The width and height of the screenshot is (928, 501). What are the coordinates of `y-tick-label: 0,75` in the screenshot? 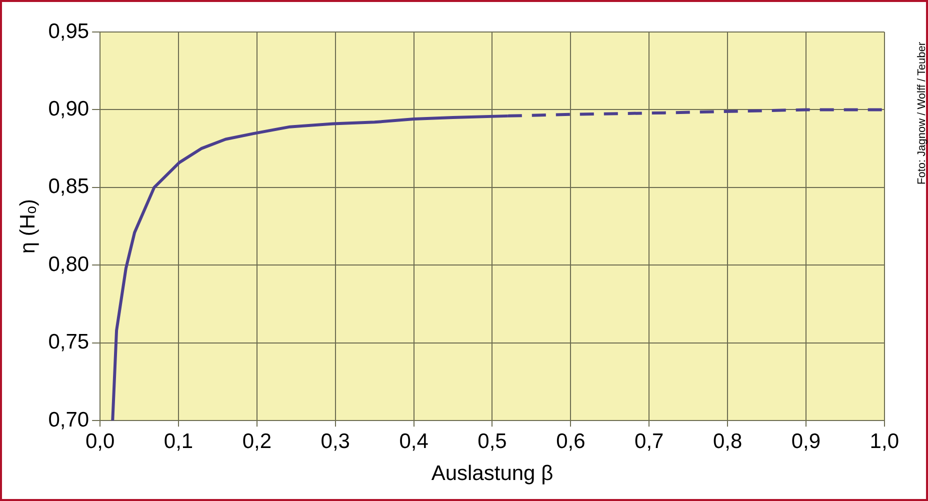 It's located at (69, 342).